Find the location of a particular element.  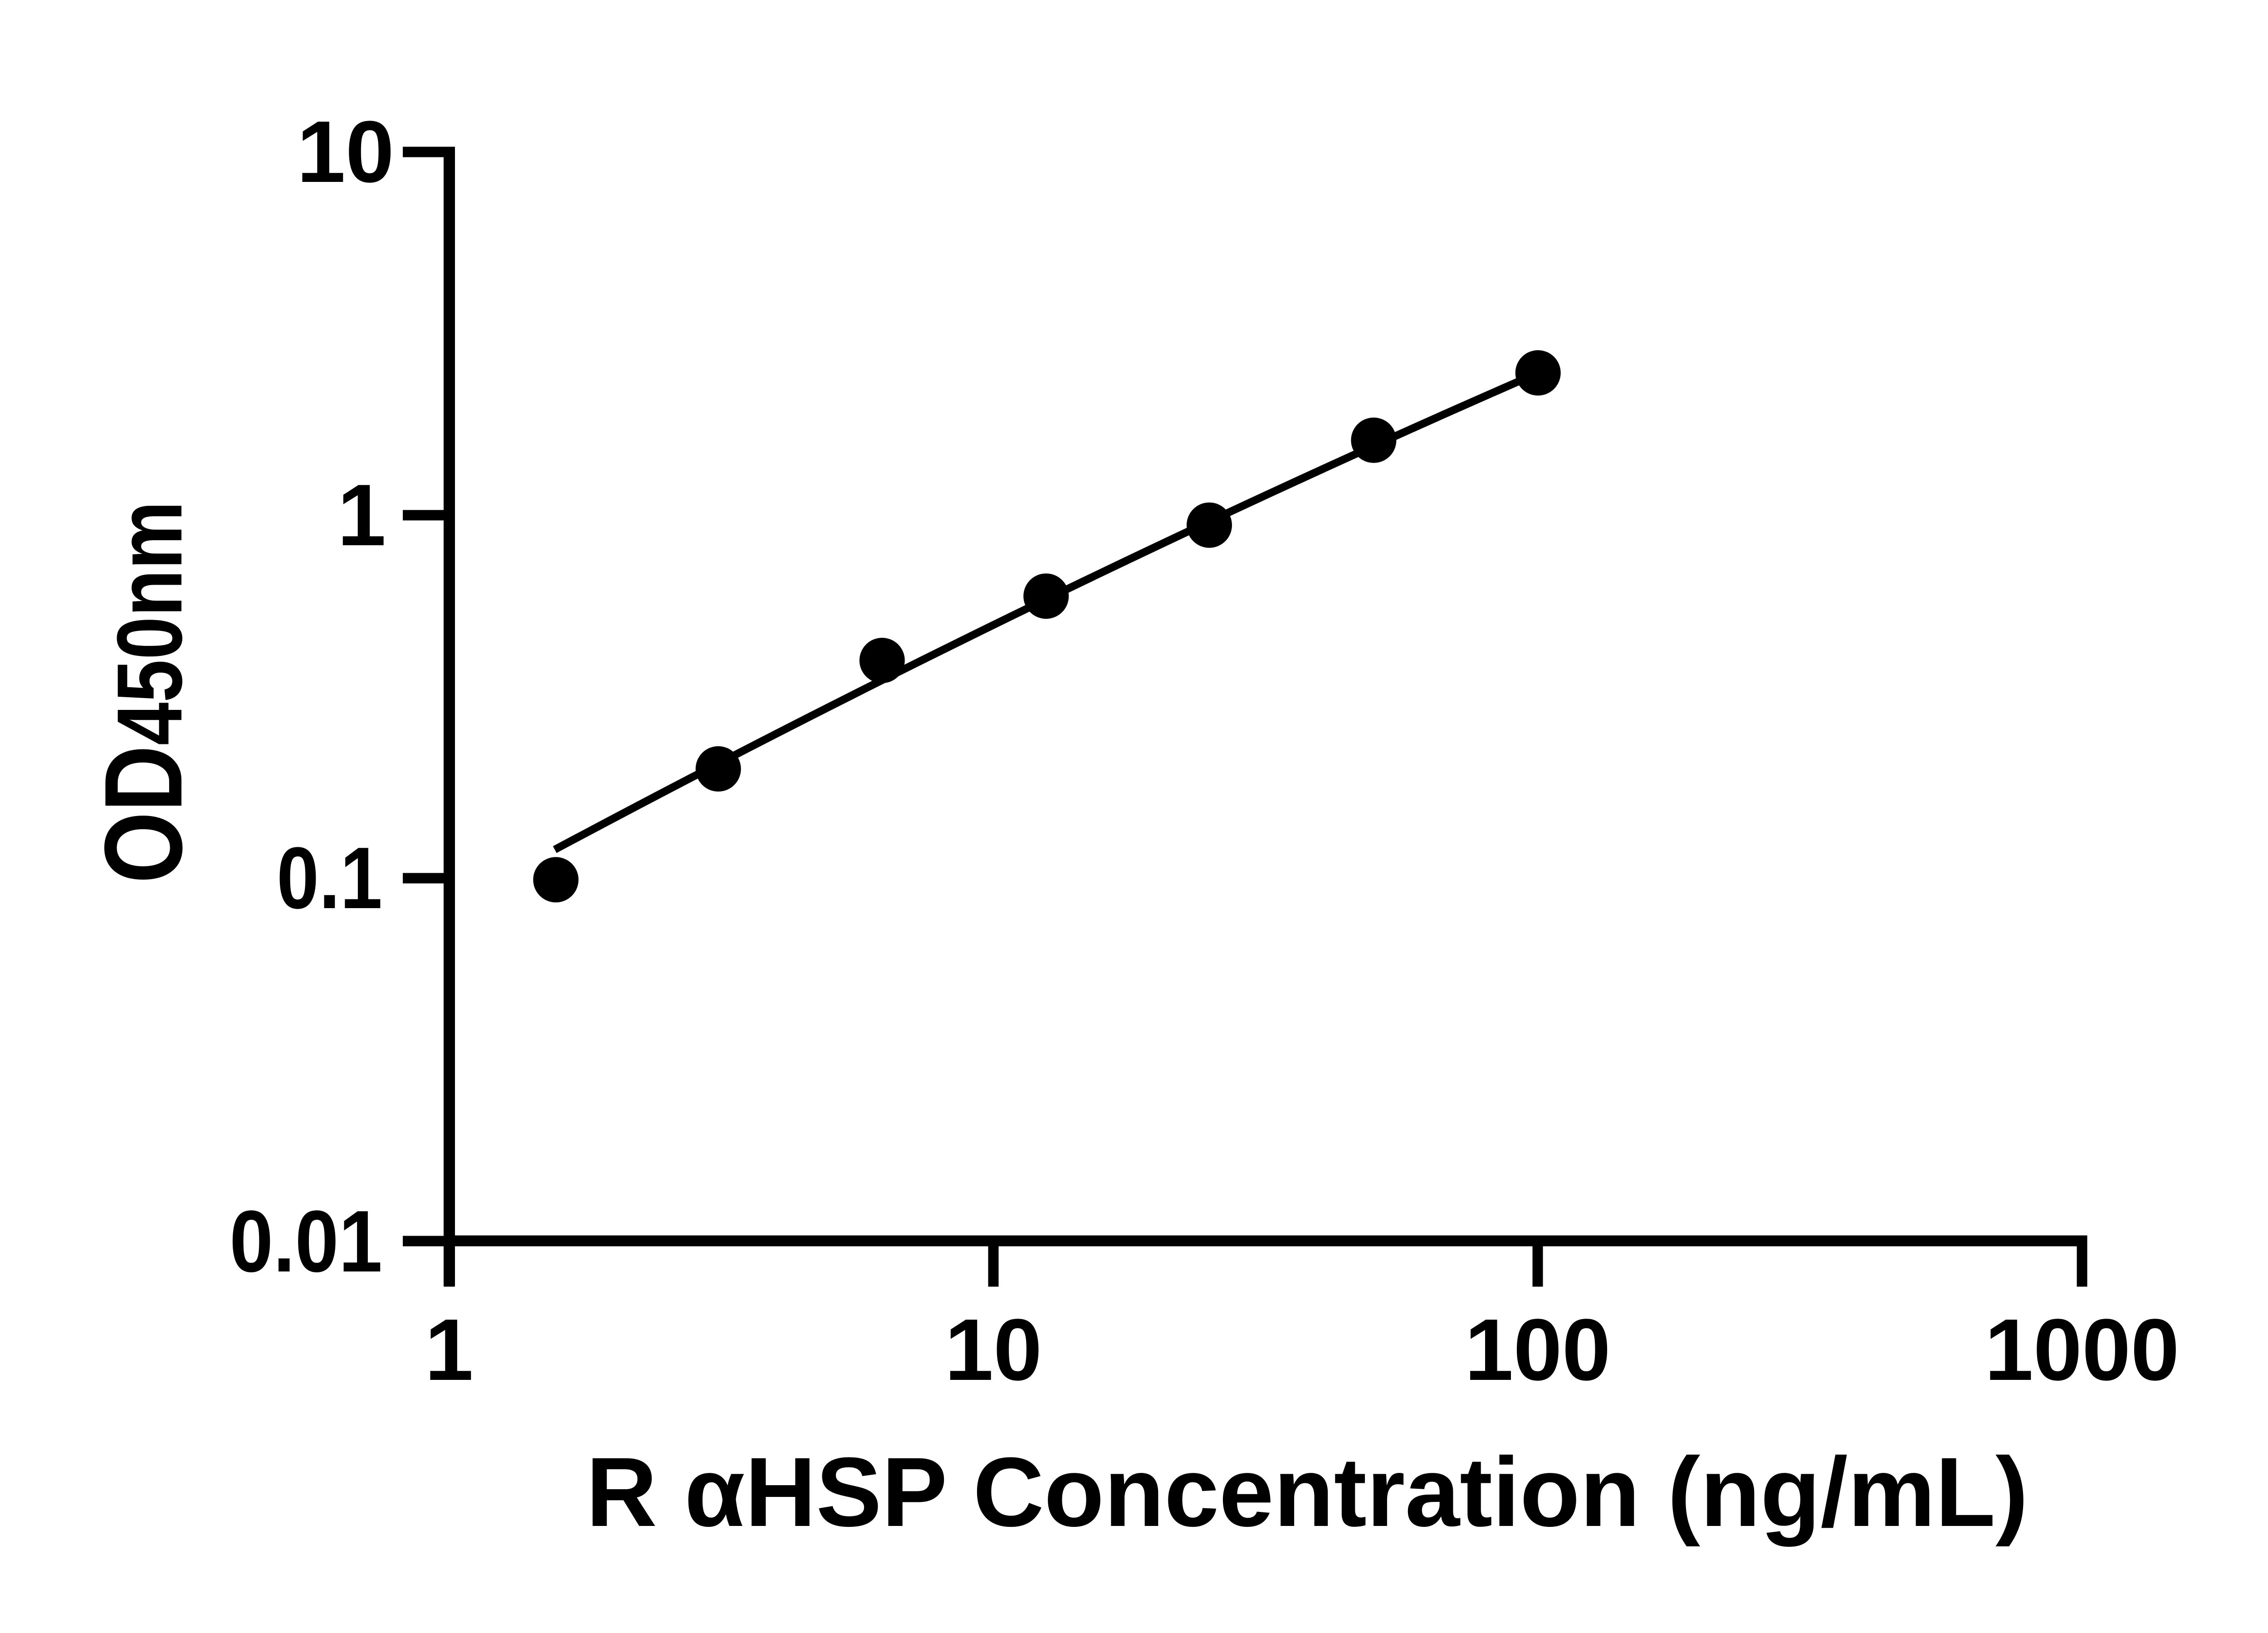

svg-text: OD450nm is located at coordinates (143, 692).